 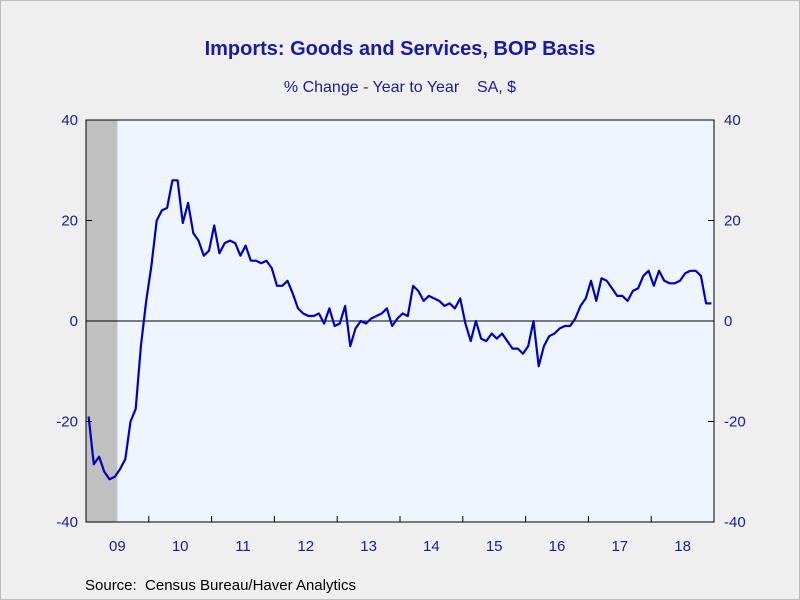 I want to click on y-tick-label-right: -20, so click(x=735, y=422).